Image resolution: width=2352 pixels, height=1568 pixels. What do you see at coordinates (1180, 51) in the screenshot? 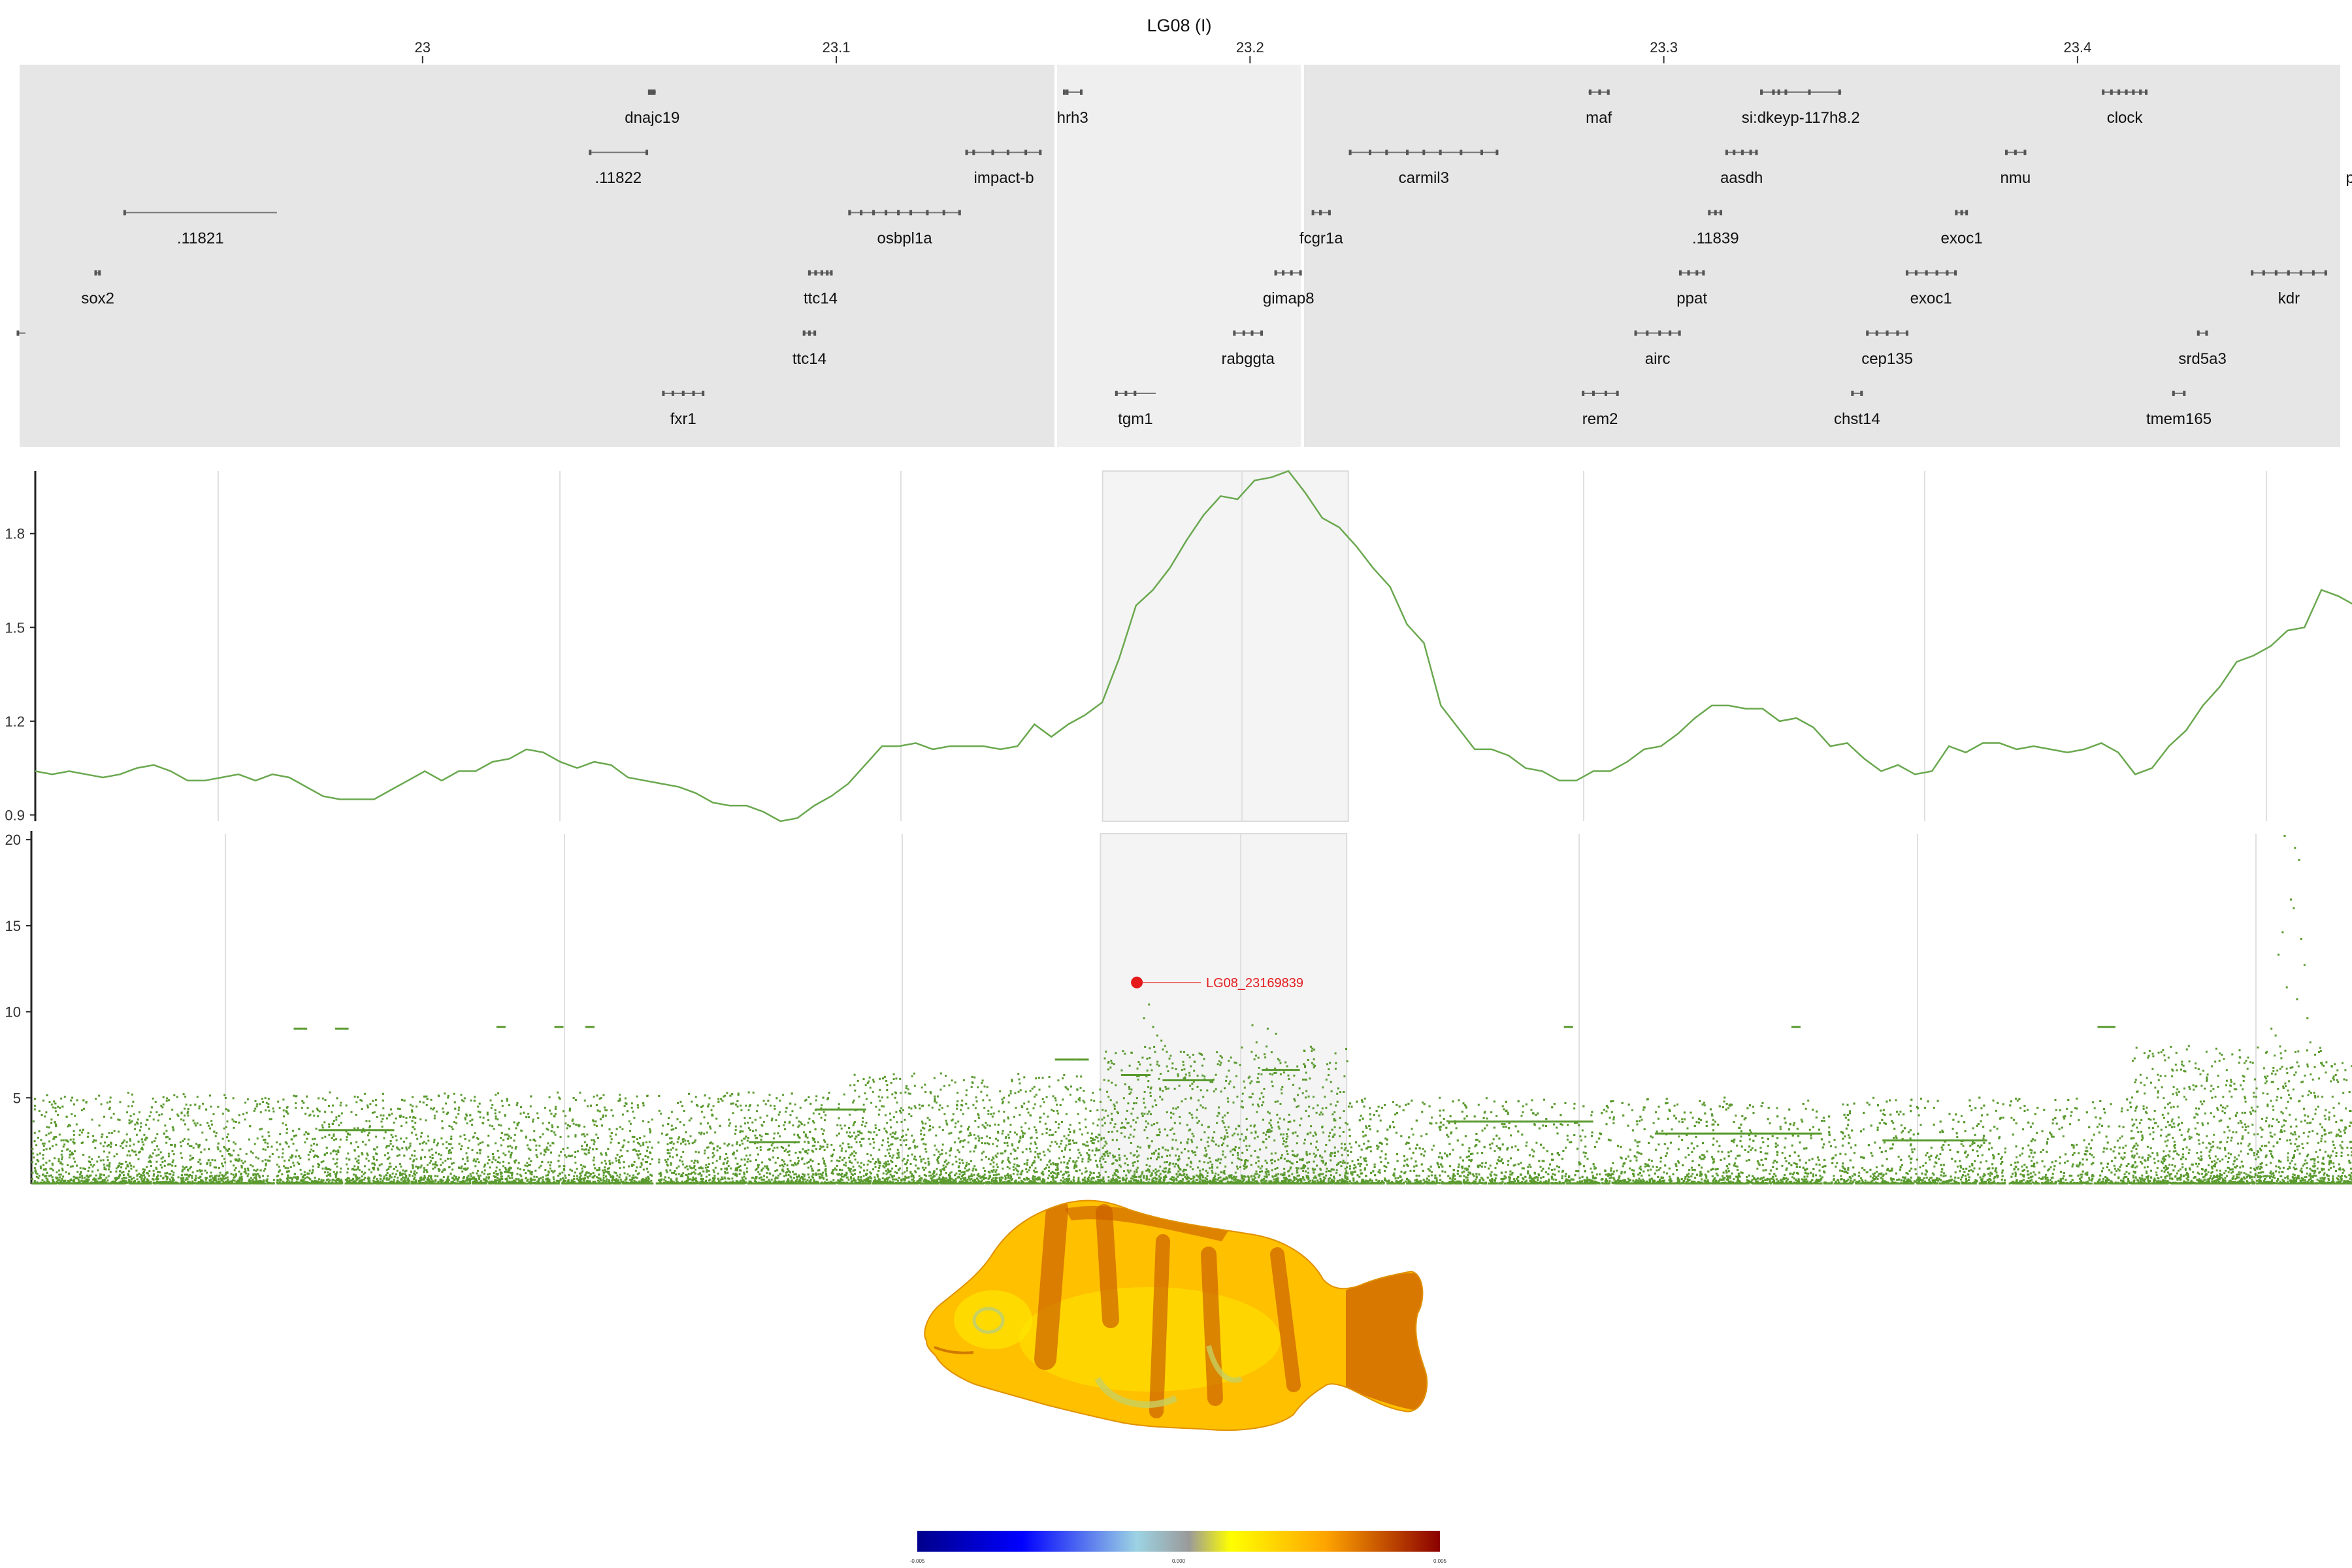
I see `gene-track-axis: 23 23.1 23.2 23.3 23.4` at bounding box center [1180, 51].